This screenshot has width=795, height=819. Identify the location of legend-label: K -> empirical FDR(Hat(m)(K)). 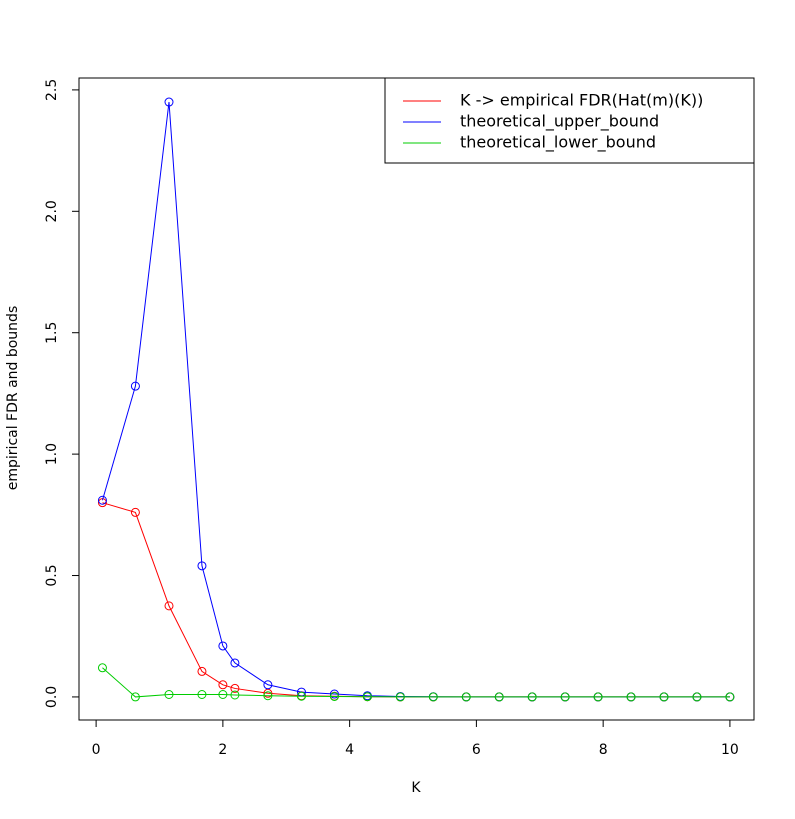
(581, 100).